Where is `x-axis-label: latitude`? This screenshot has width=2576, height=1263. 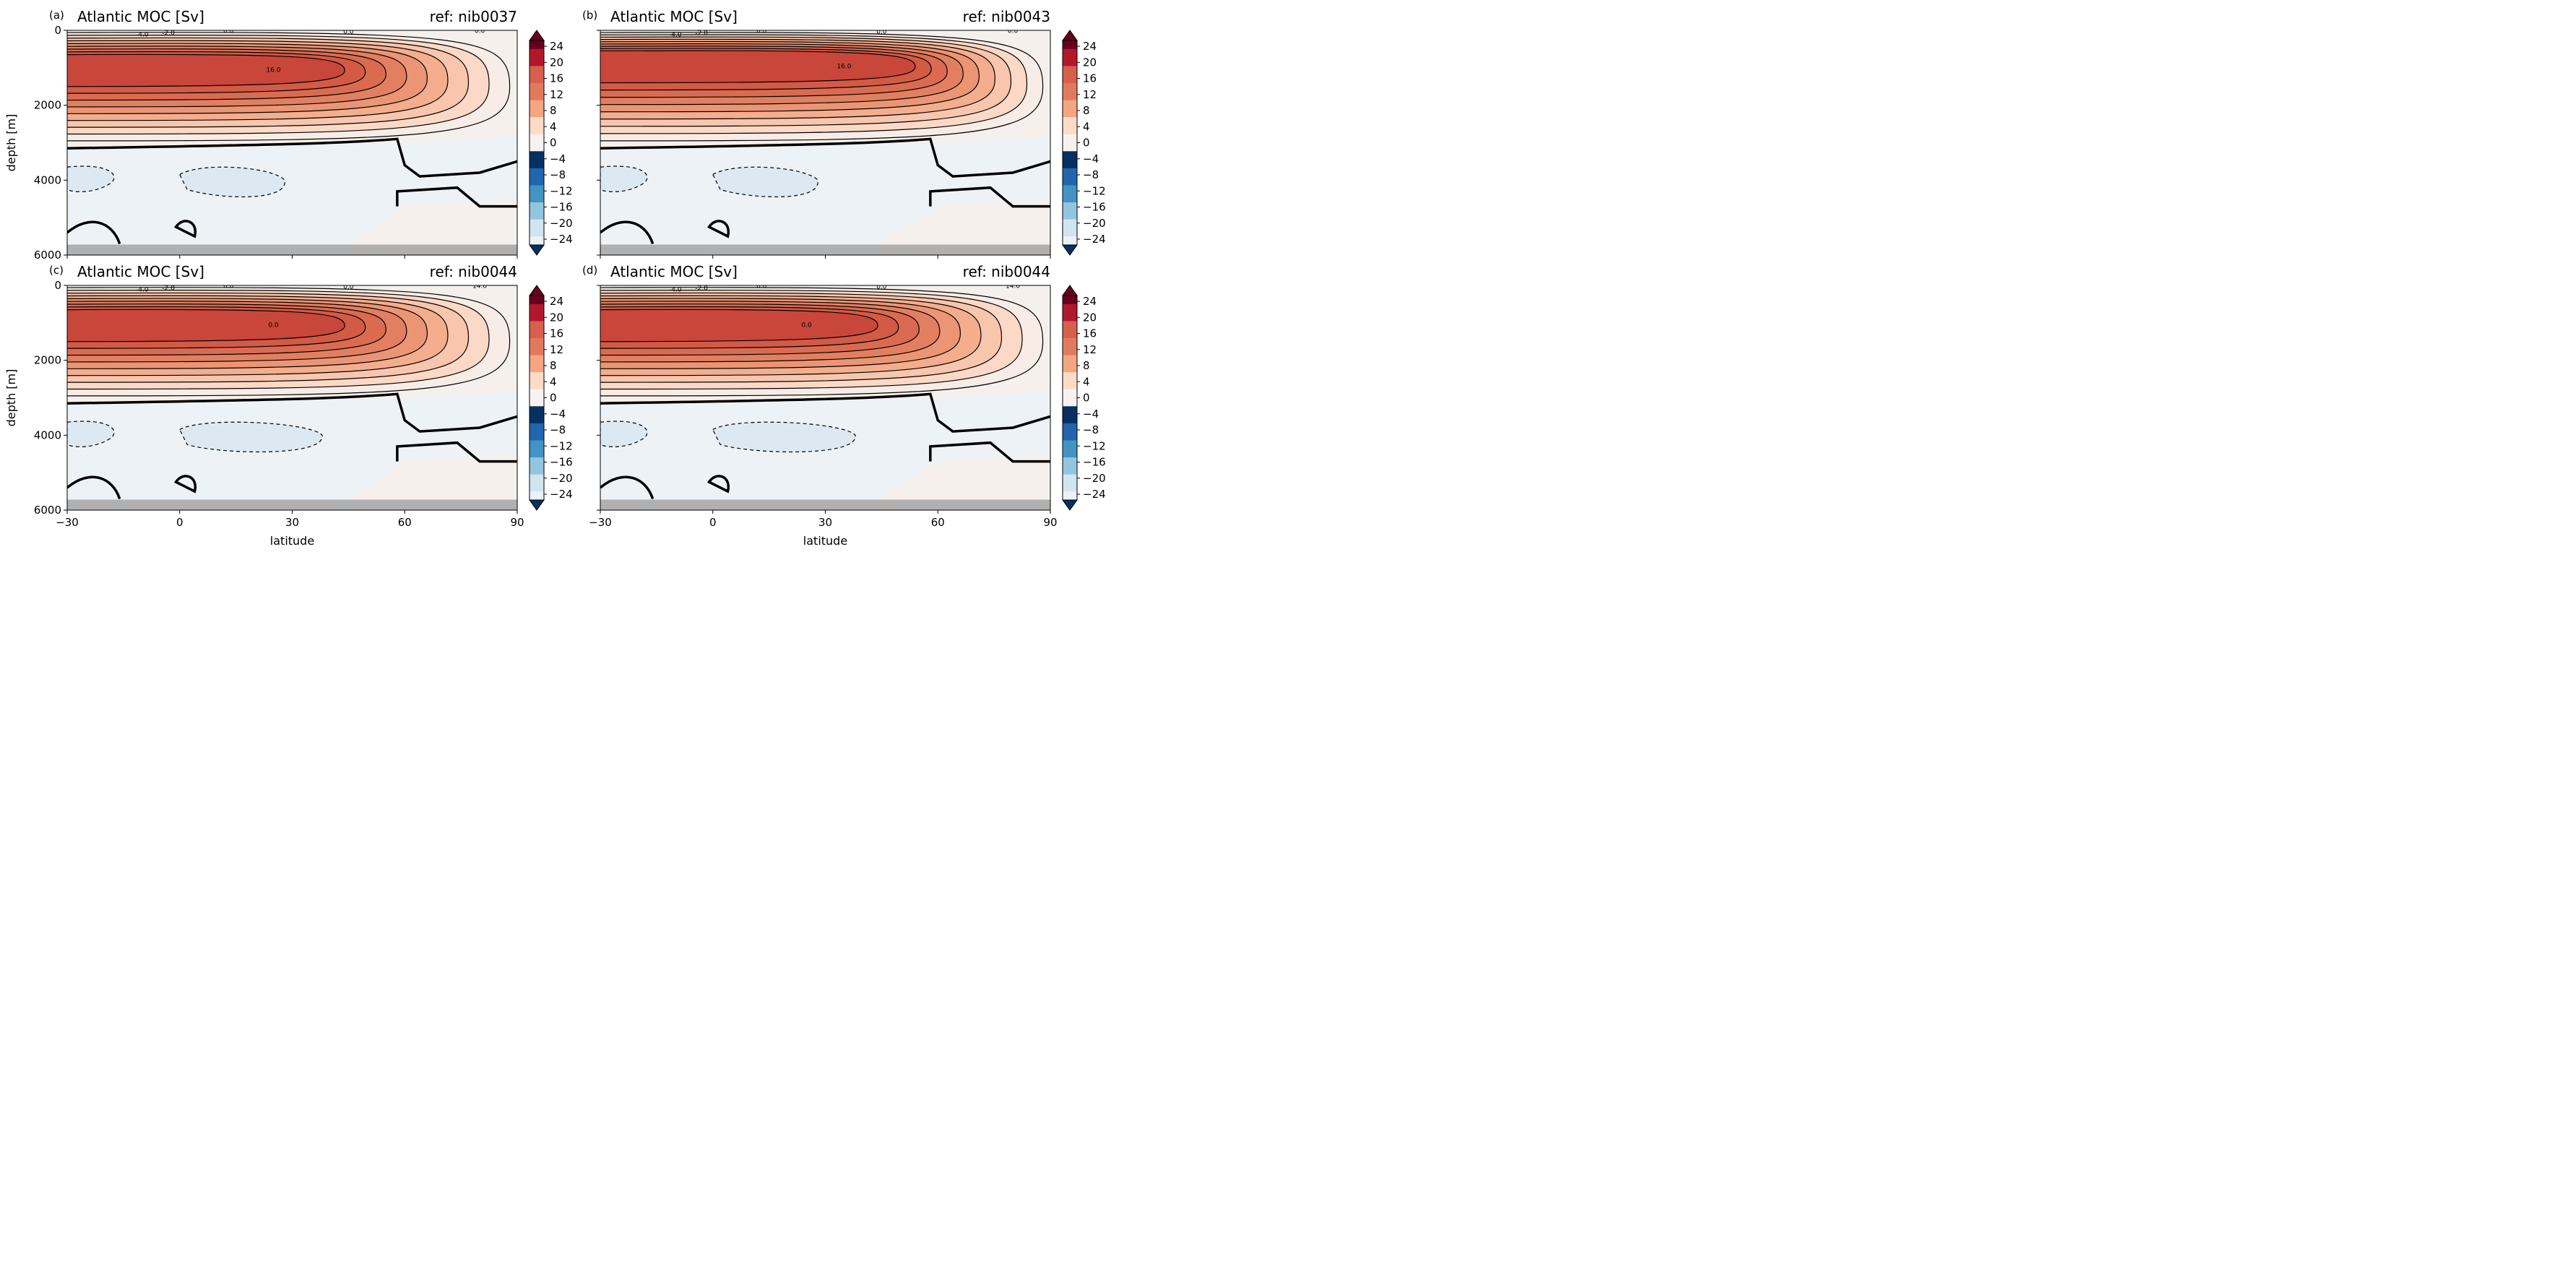 x-axis-label: latitude is located at coordinates (825, 541).